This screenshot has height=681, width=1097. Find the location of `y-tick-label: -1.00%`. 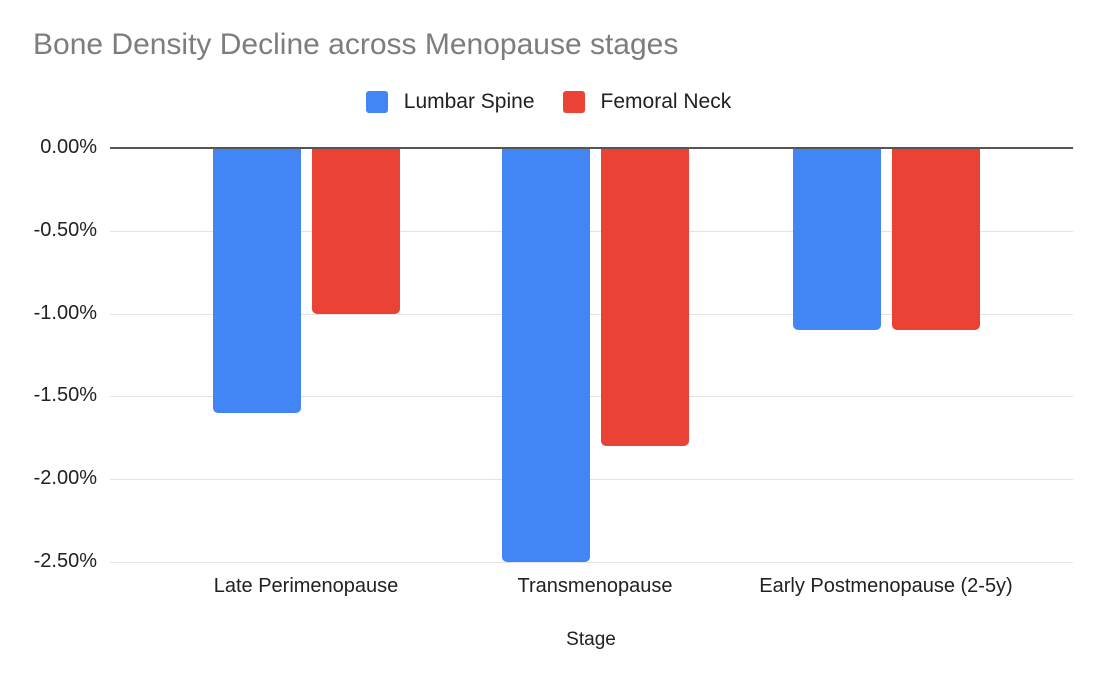

y-tick-label: -1.00% is located at coordinates (65, 312).